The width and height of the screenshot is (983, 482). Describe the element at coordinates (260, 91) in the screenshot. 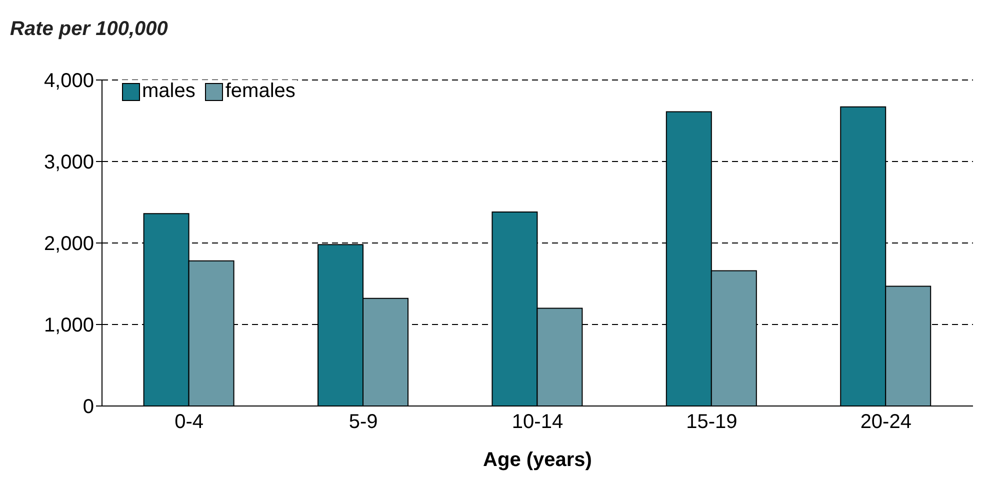

I see `legend-label: females` at that location.